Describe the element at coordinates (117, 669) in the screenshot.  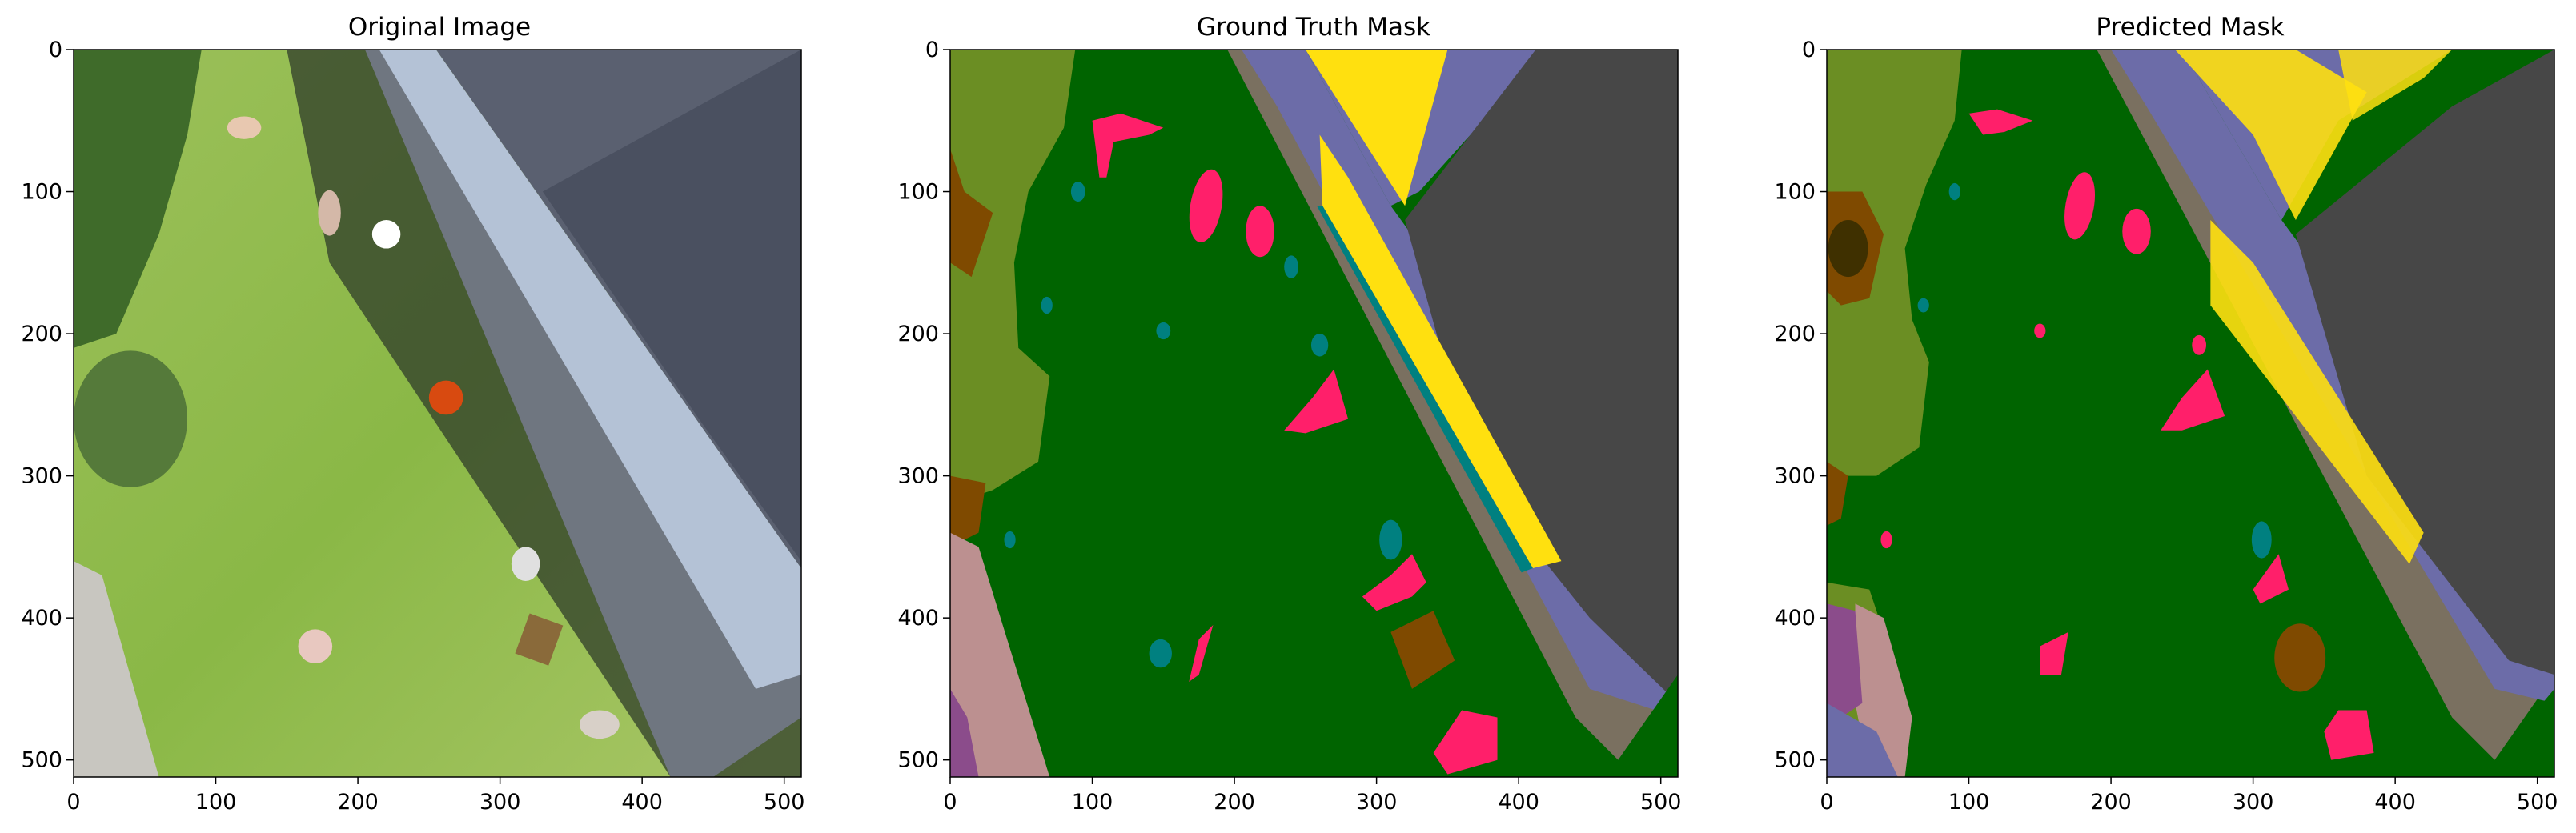
I see `photo-path` at that location.